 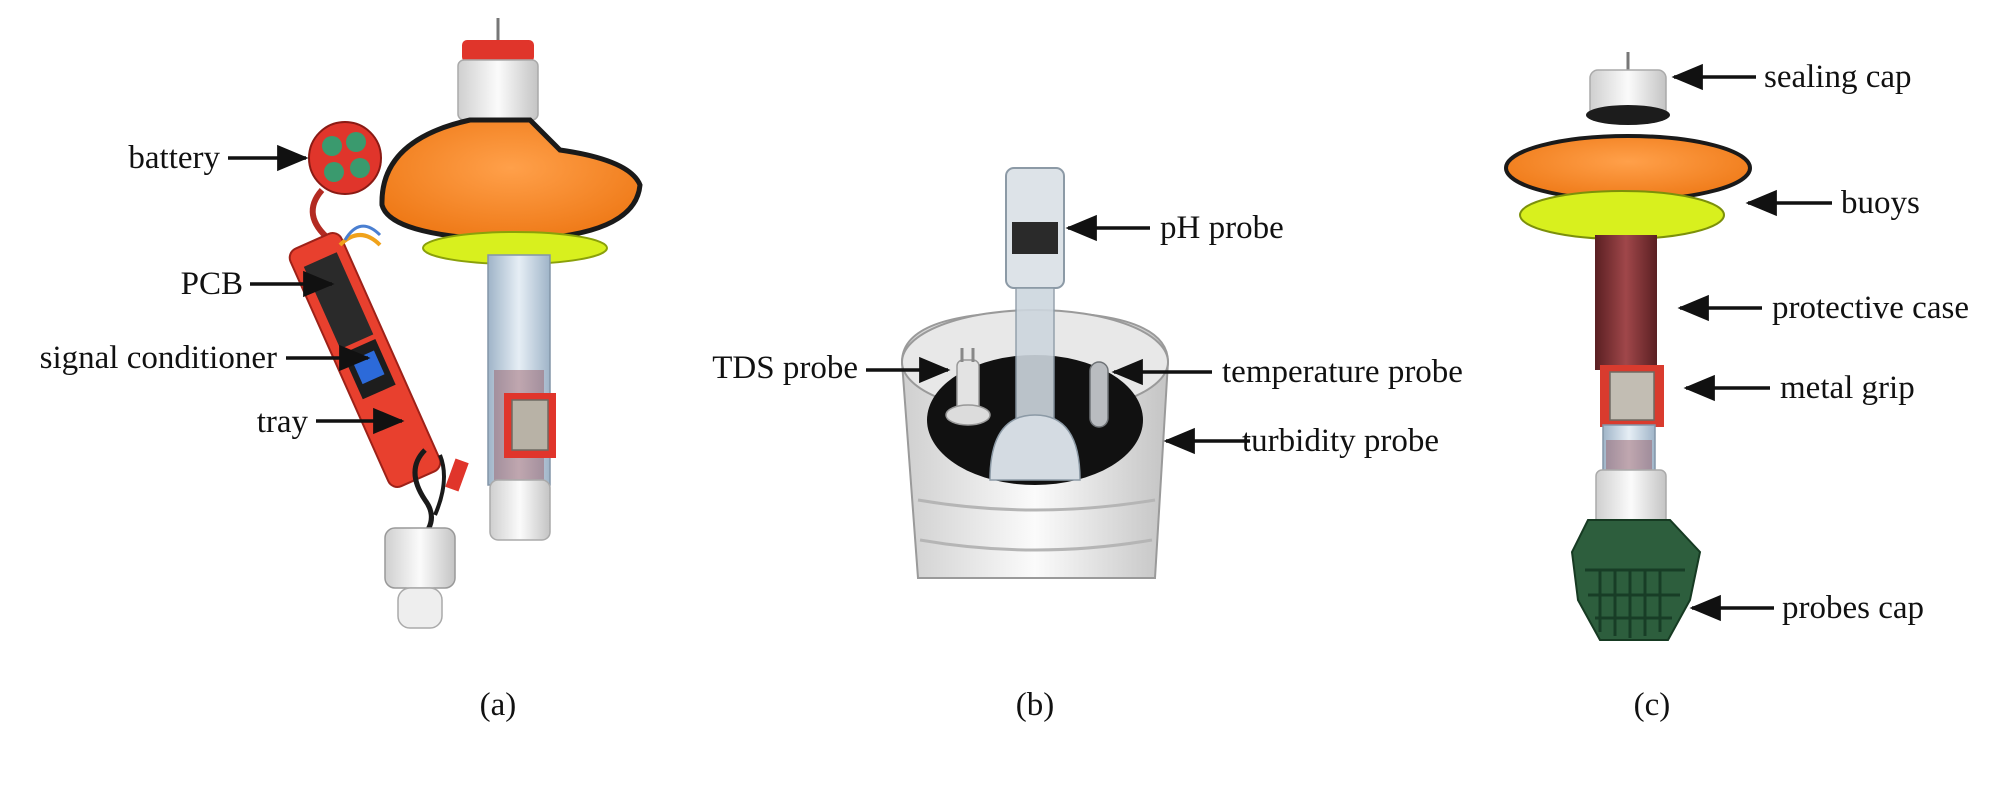 I want to click on buoys-label: buoys, so click(x=1880, y=203).